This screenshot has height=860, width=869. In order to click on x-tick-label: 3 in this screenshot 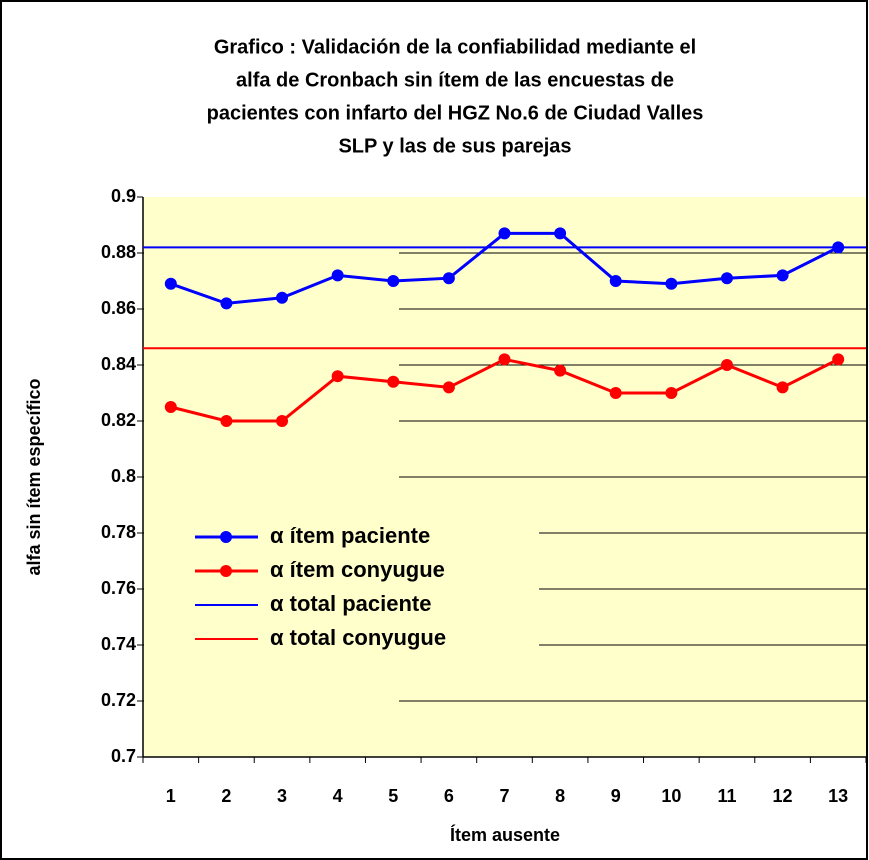, I will do `click(282, 796)`.